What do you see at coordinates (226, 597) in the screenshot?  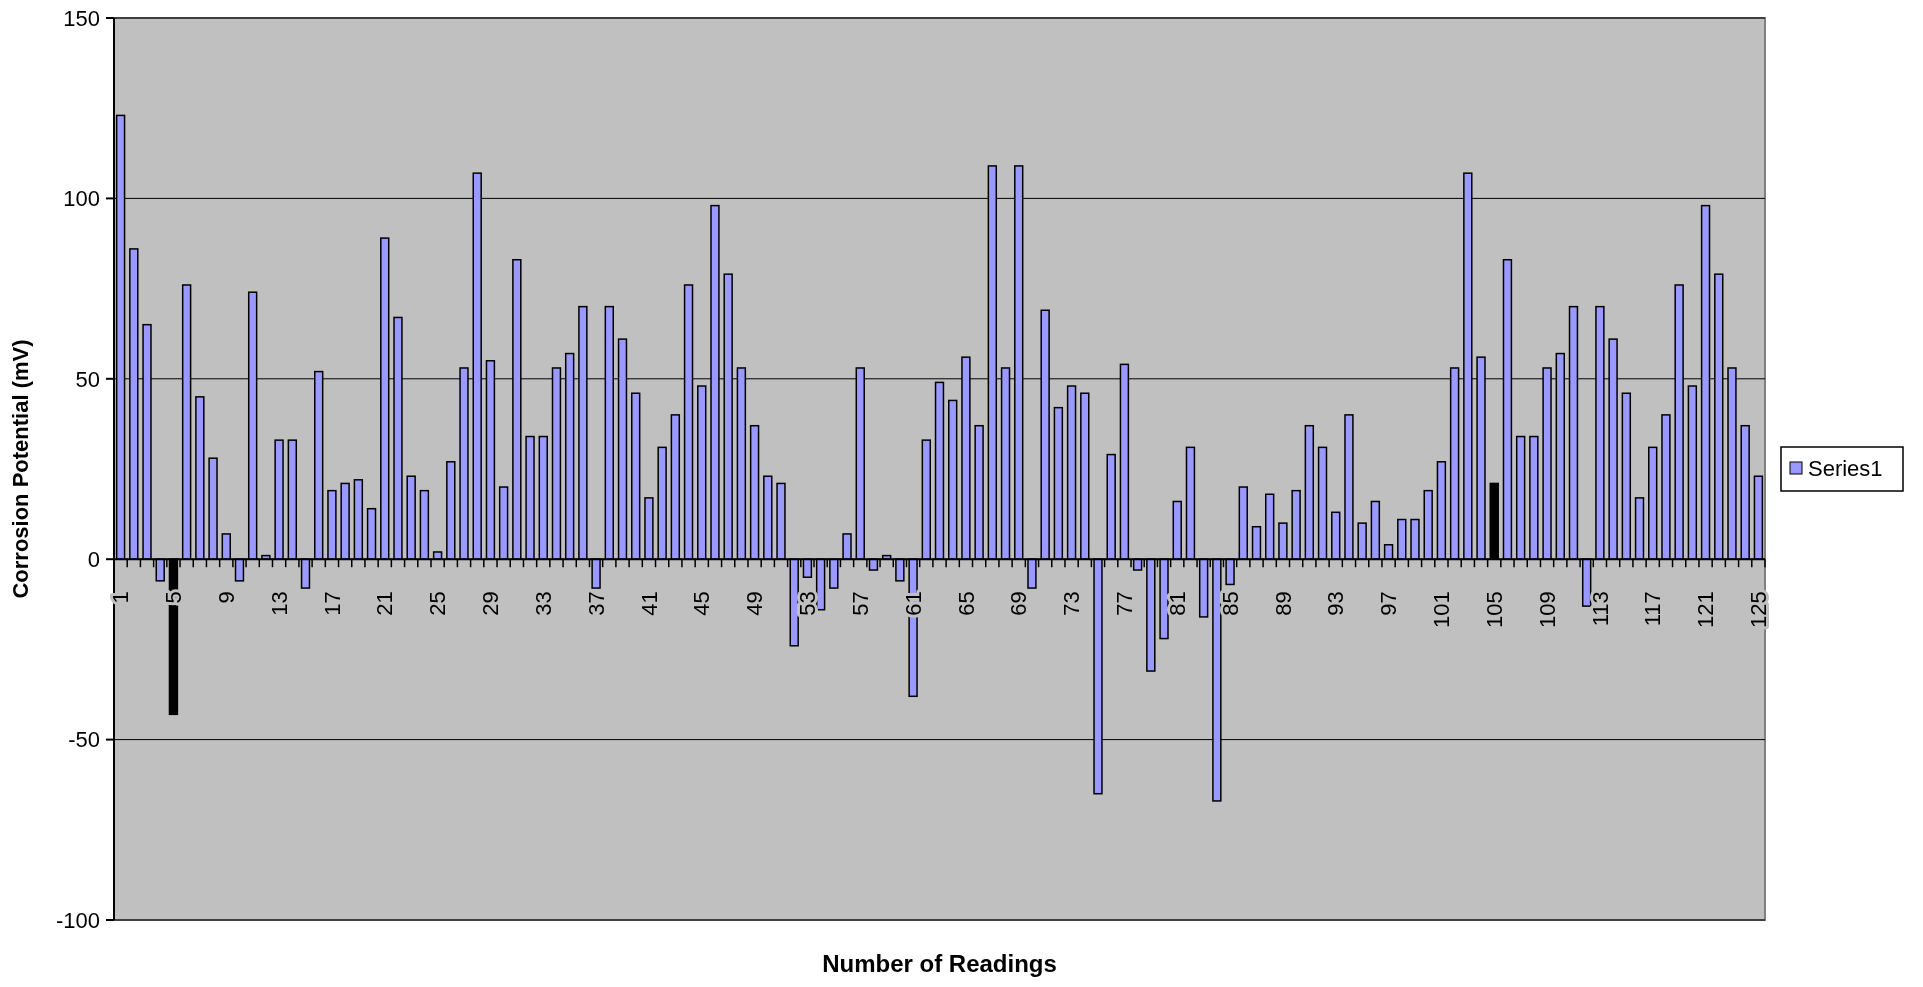 I see `x-tick-label: 9` at bounding box center [226, 597].